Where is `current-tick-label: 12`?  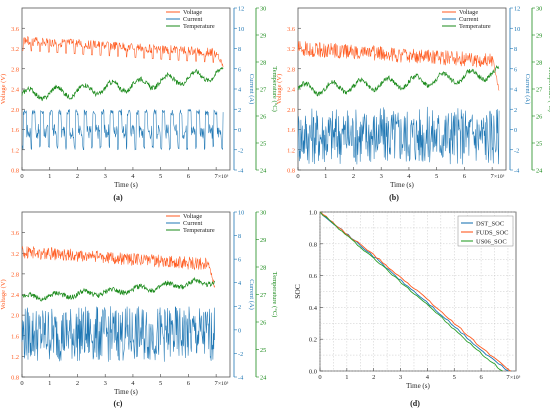
current-tick-label: 12 is located at coordinates (517, 9).